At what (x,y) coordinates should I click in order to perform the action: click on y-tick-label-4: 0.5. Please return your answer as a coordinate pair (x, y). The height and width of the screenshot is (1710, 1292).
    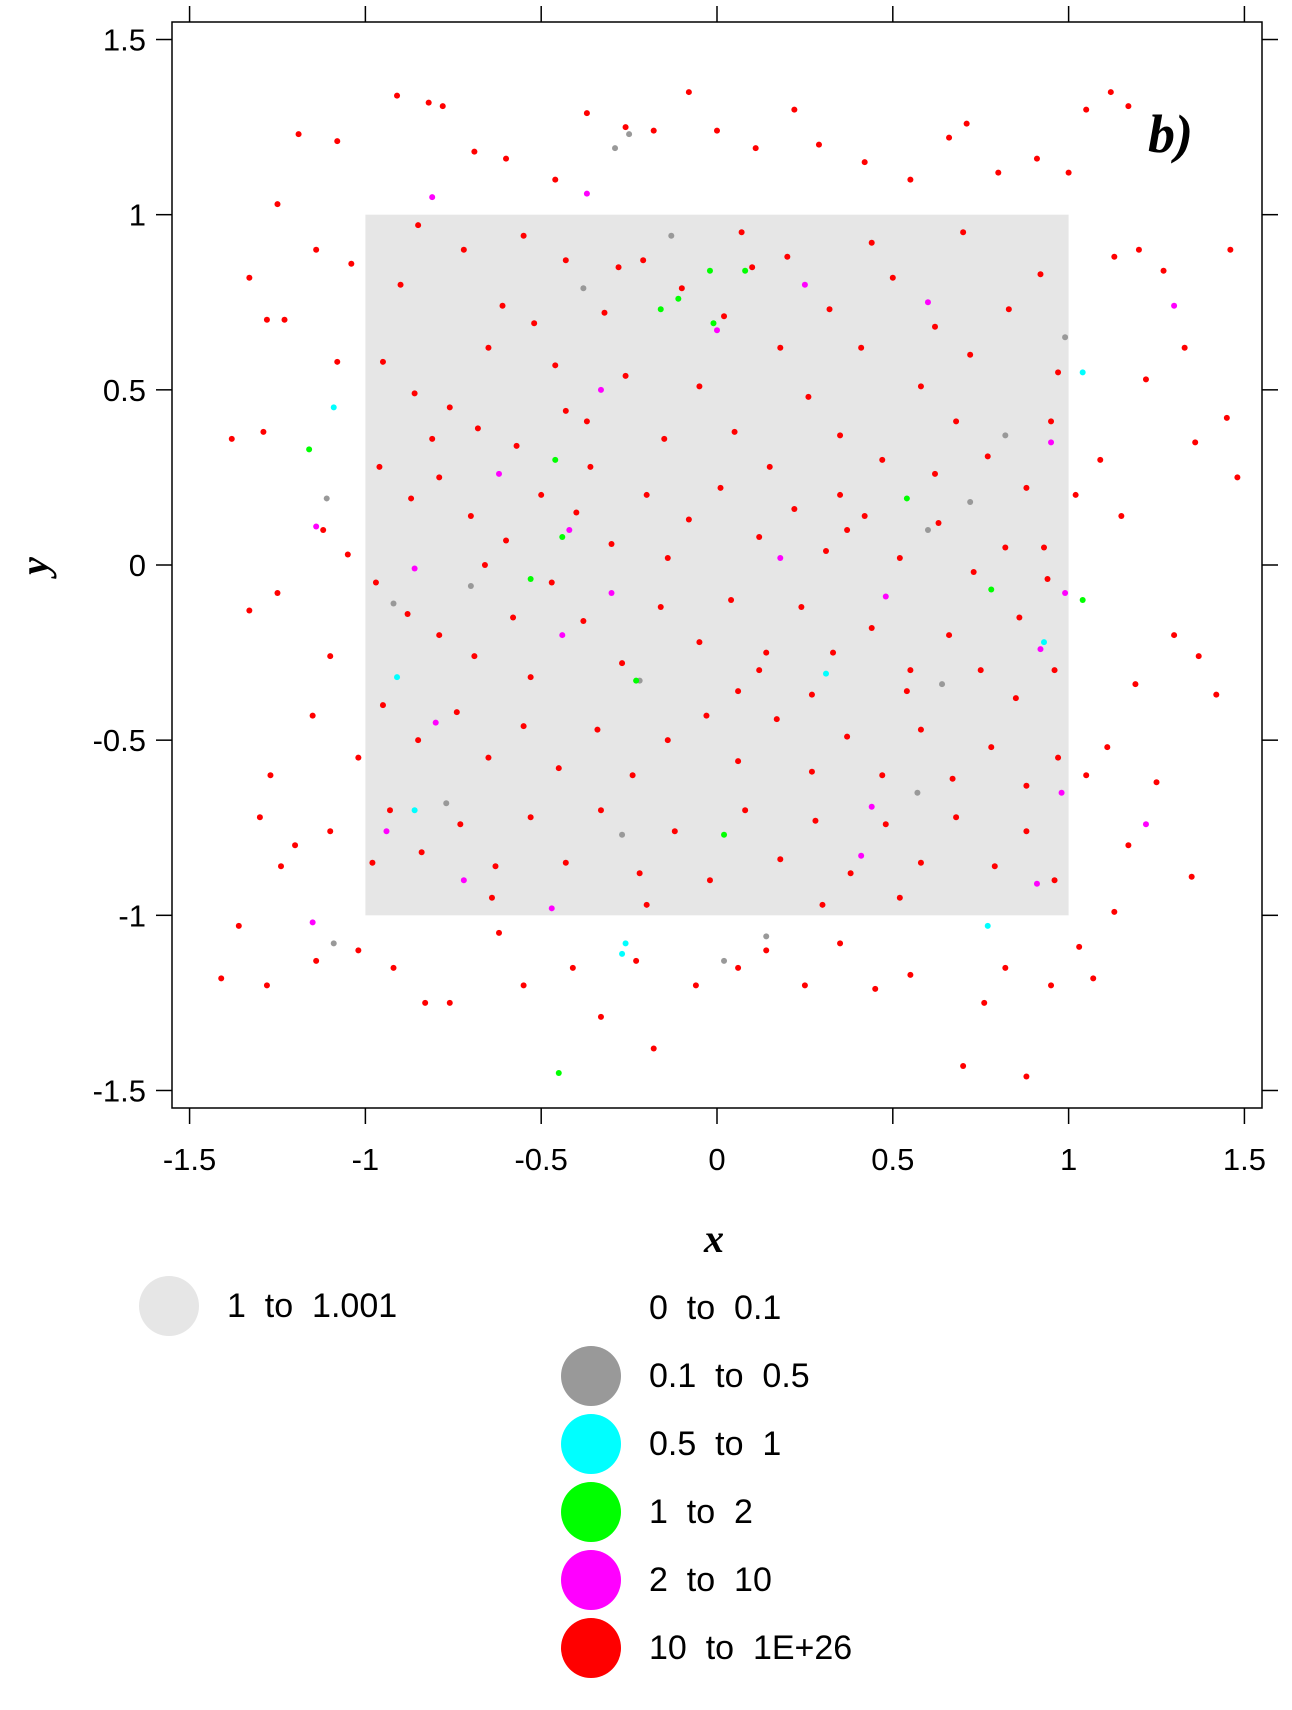
    Looking at the image, I should click on (124, 390).